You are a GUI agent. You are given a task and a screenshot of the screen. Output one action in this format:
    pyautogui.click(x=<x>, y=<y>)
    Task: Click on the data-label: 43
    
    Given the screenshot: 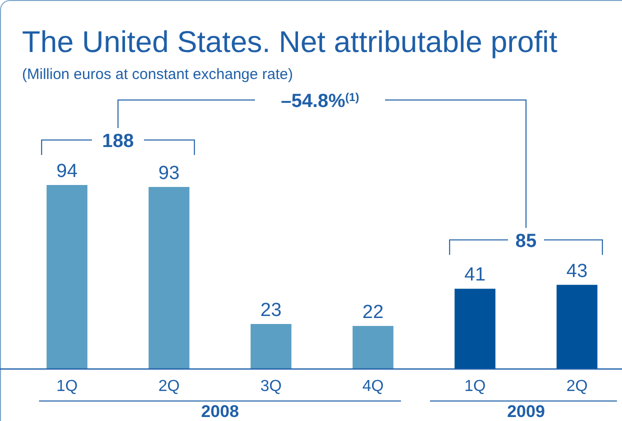 What is the action you would take?
    pyautogui.click(x=577, y=271)
    